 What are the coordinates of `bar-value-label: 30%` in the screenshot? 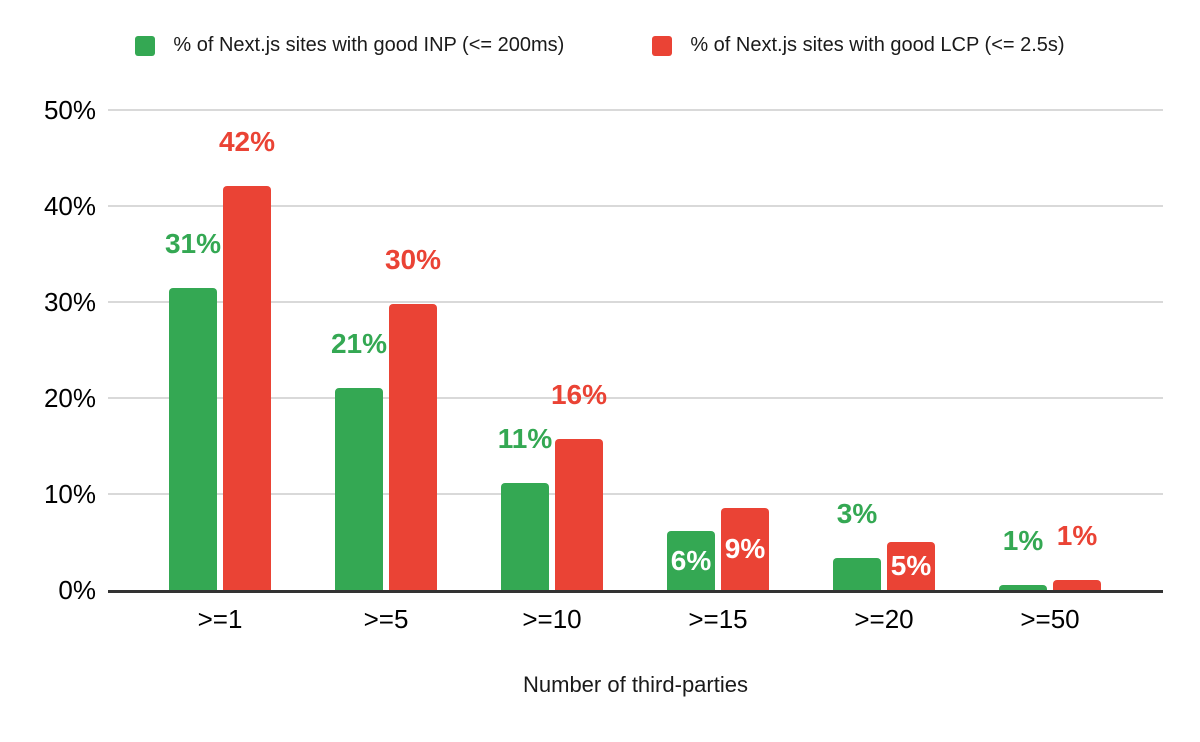 It's located at (413, 259).